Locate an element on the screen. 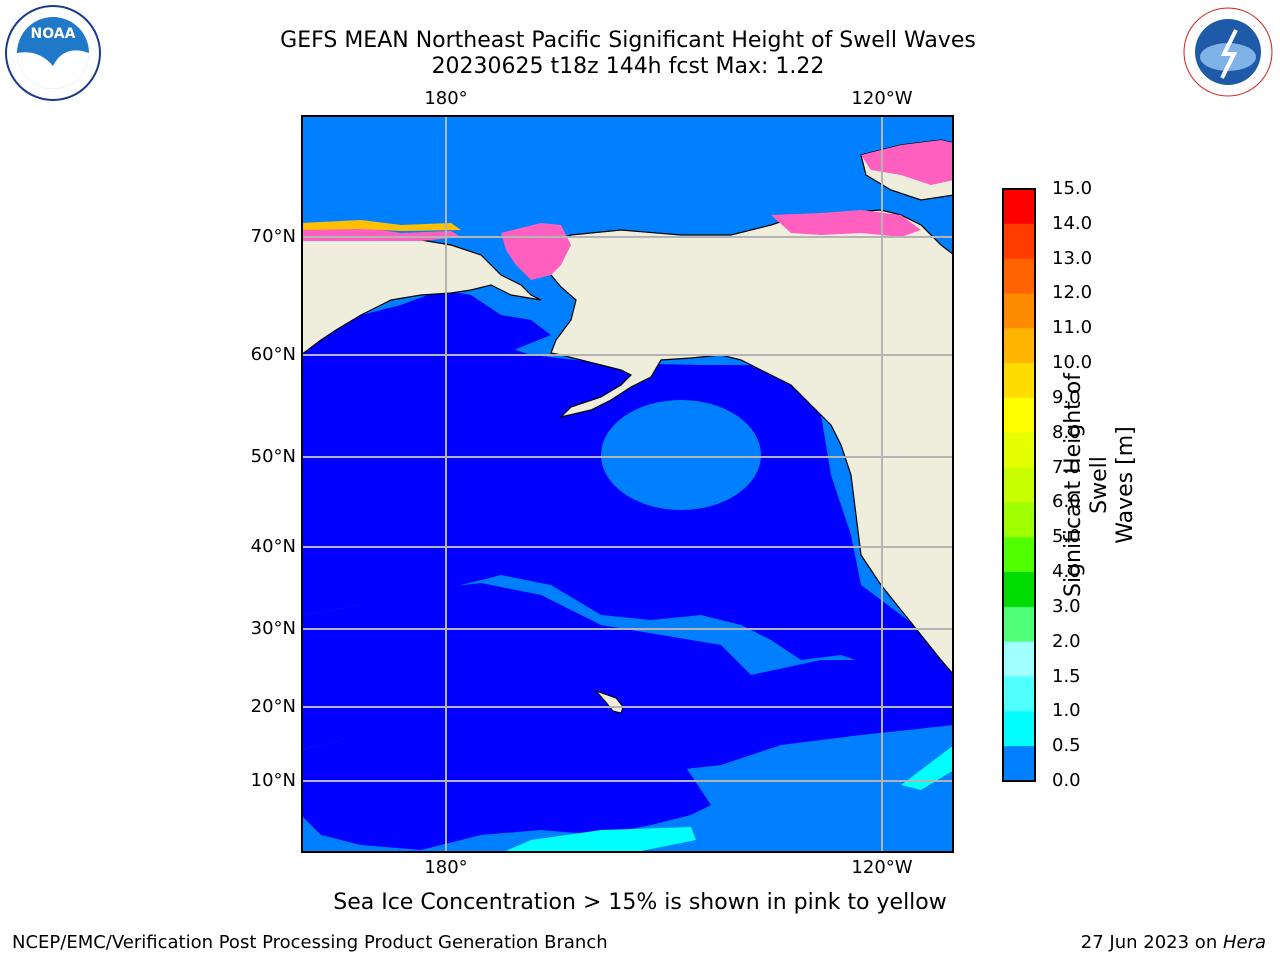  colorbar-tick-13: 2.0 is located at coordinates (1066, 641).